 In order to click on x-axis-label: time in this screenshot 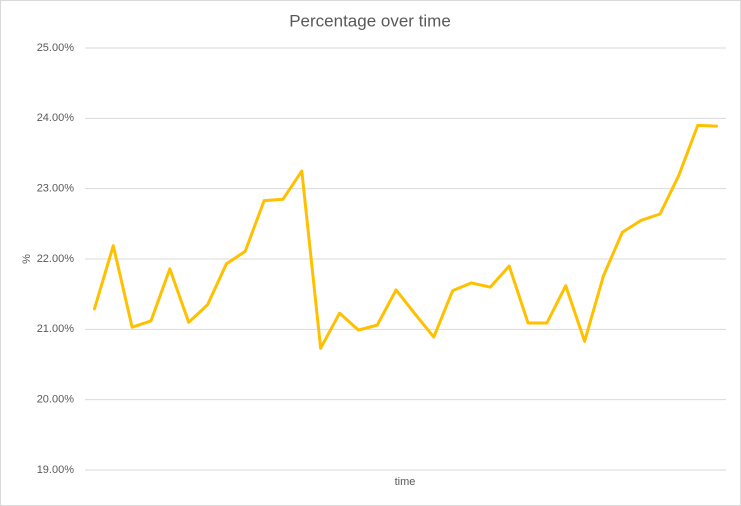, I will do `click(405, 482)`.